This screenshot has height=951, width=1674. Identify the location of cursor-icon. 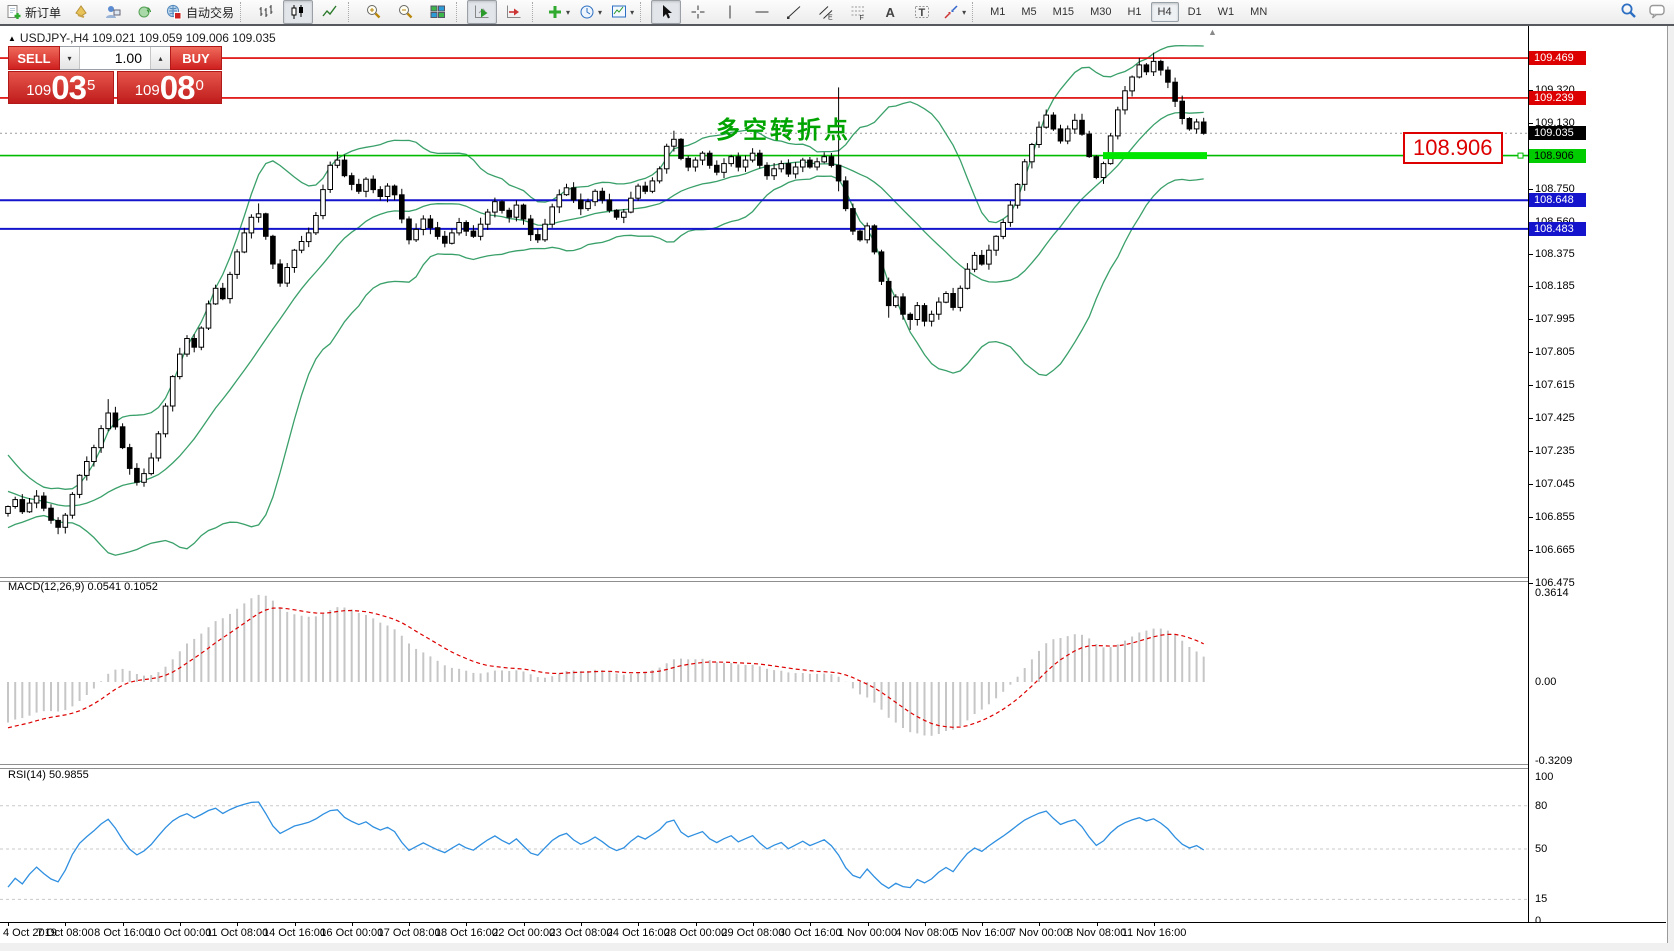
(666, 12).